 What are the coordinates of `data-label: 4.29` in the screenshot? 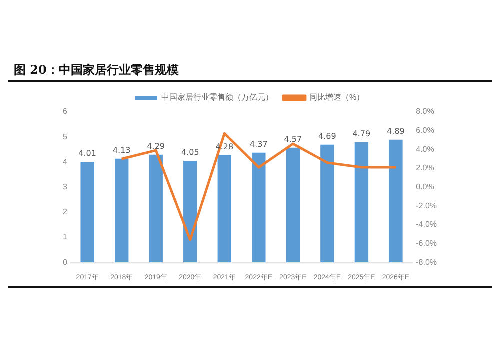 It's located at (156, 146).